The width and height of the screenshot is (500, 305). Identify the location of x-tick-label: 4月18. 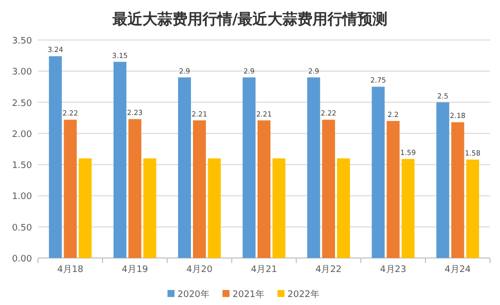
(70, 270).